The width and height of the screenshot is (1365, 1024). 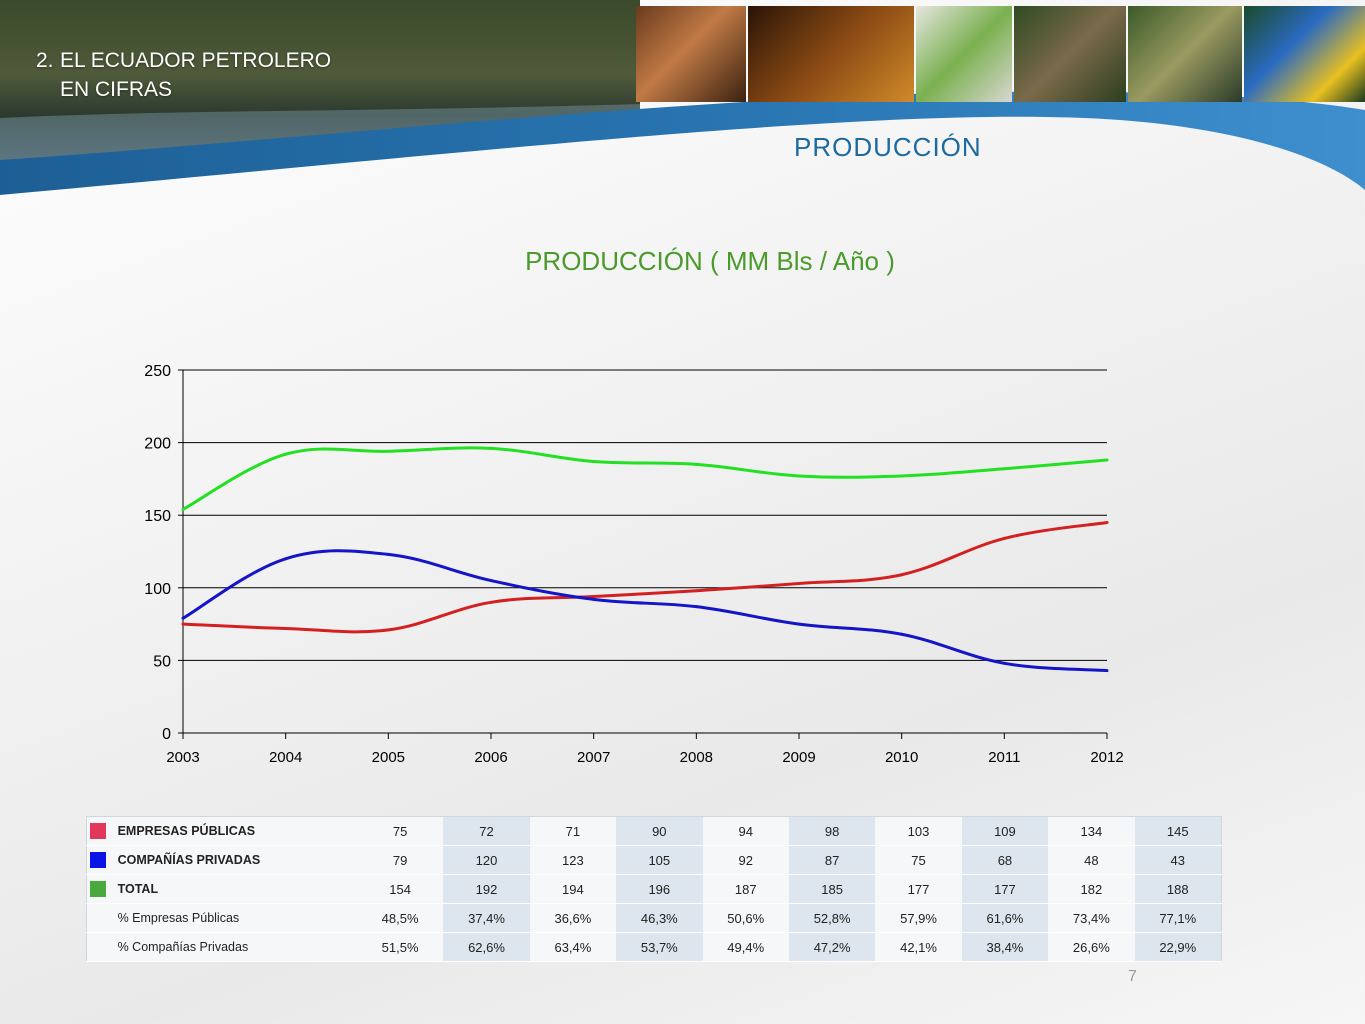 What do you see at coordinates (486, 918) in the screenshot?
I see `table-cell: 37,4%` at bounding box center [486, 918].